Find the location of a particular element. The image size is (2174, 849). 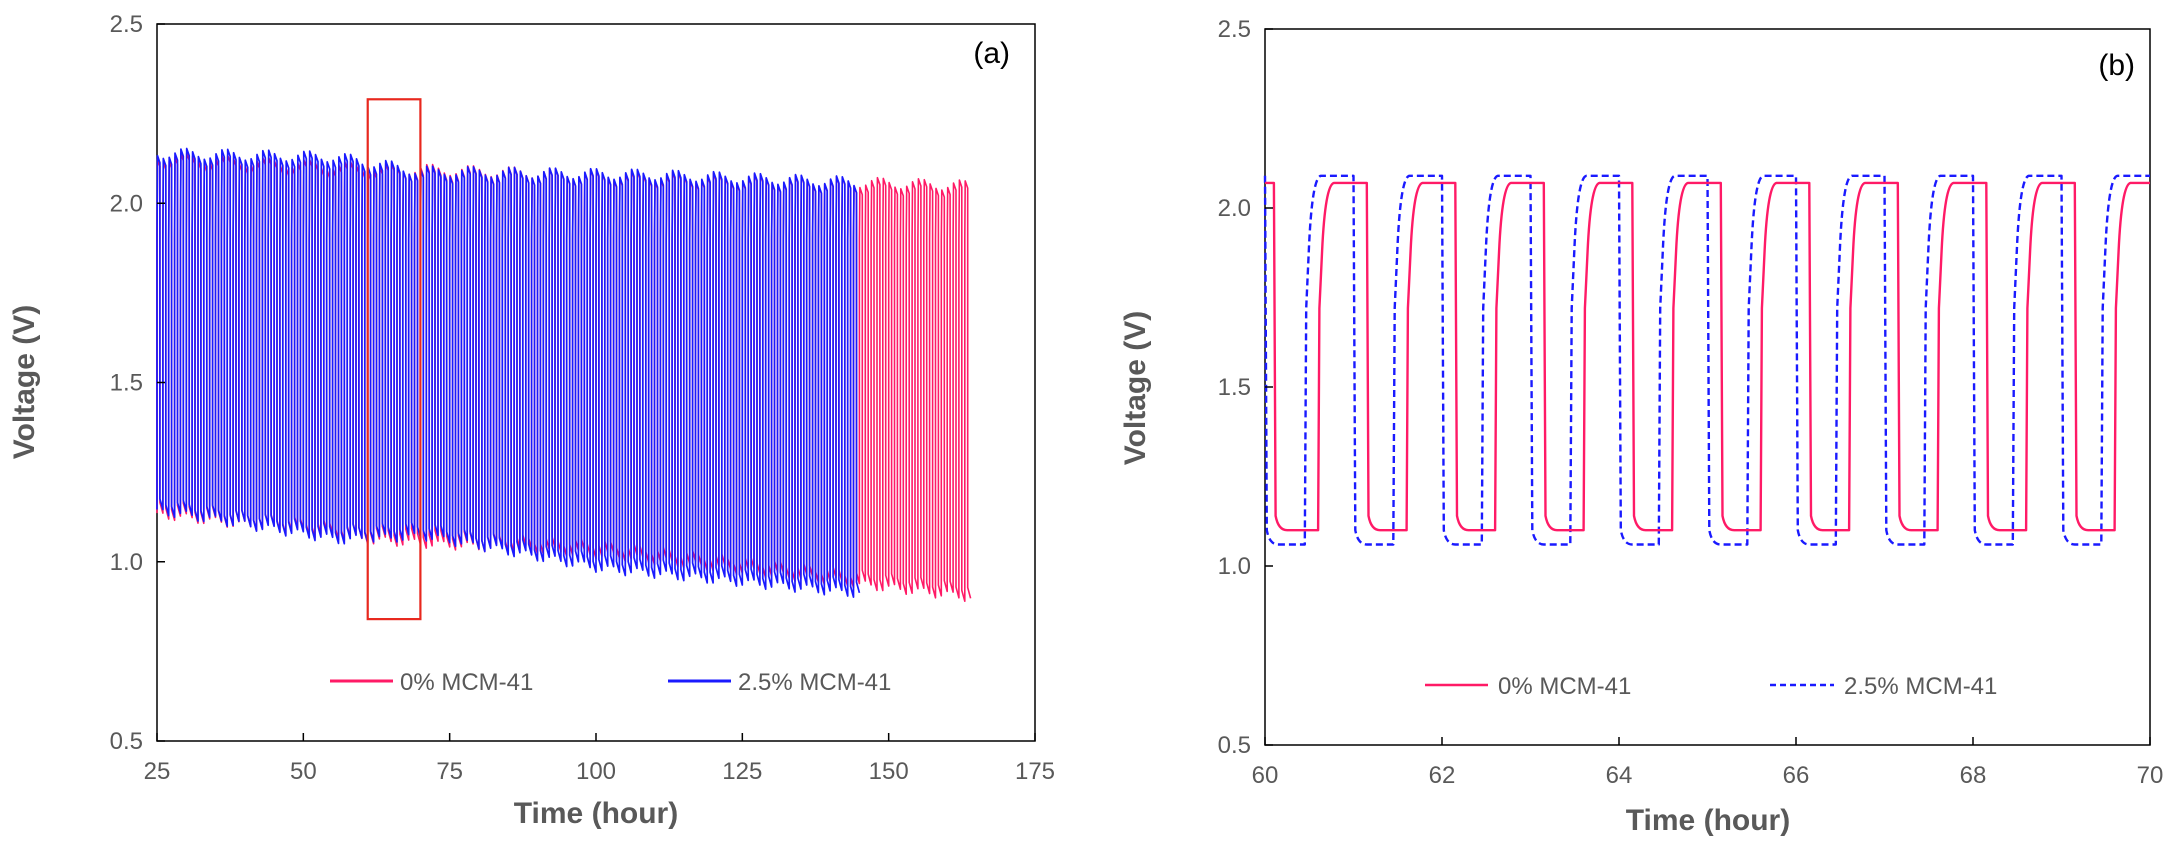

panel-a-x-axis-title: Time (hour) is located at coordinates (596, 813).